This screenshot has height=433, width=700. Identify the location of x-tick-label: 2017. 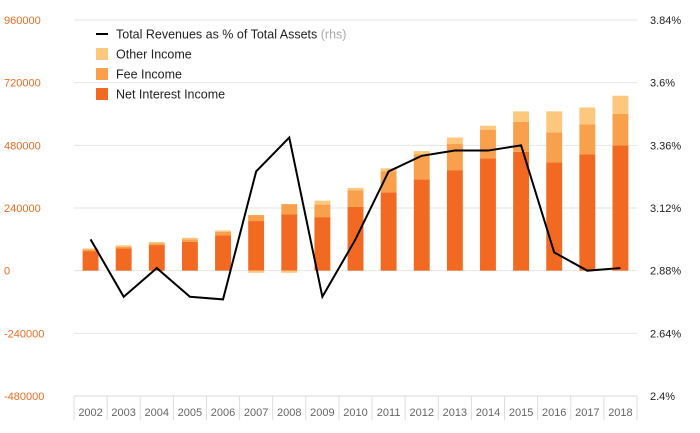
(587, 413).